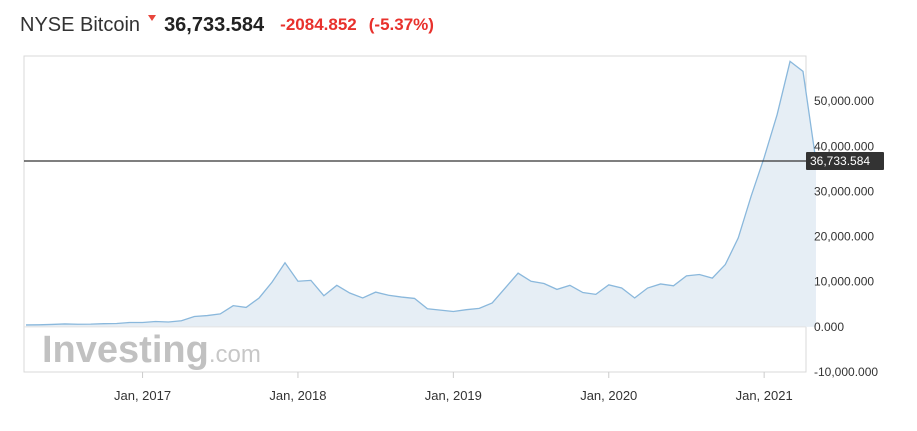 This screenshot has height=431, width=917. Describe the element at coordinates (142, 395) in the screenshot. I see `x-tick-label: Jan, 2017` at that location.